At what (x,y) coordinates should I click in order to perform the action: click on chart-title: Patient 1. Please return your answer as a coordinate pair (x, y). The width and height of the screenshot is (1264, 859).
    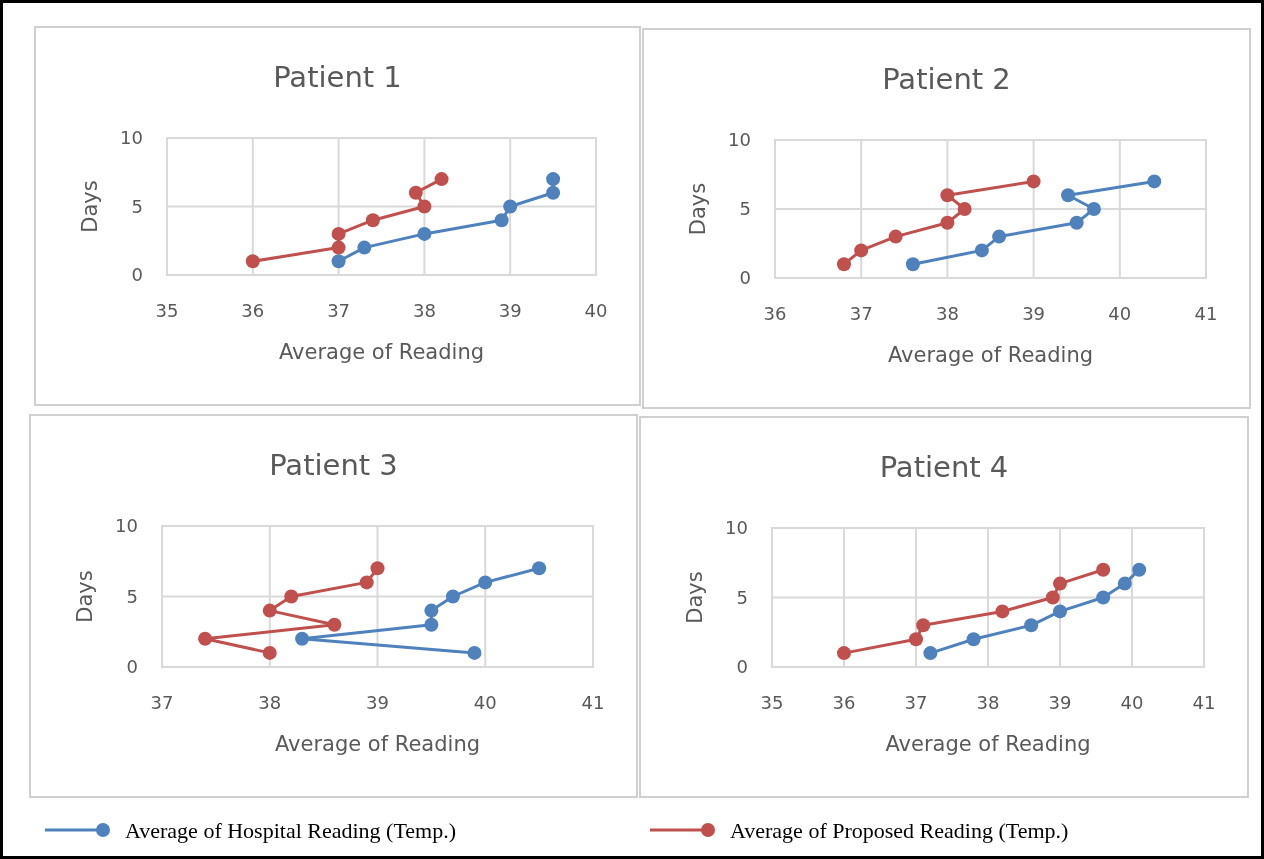
    Looking at the image, I should click on (337, 77).